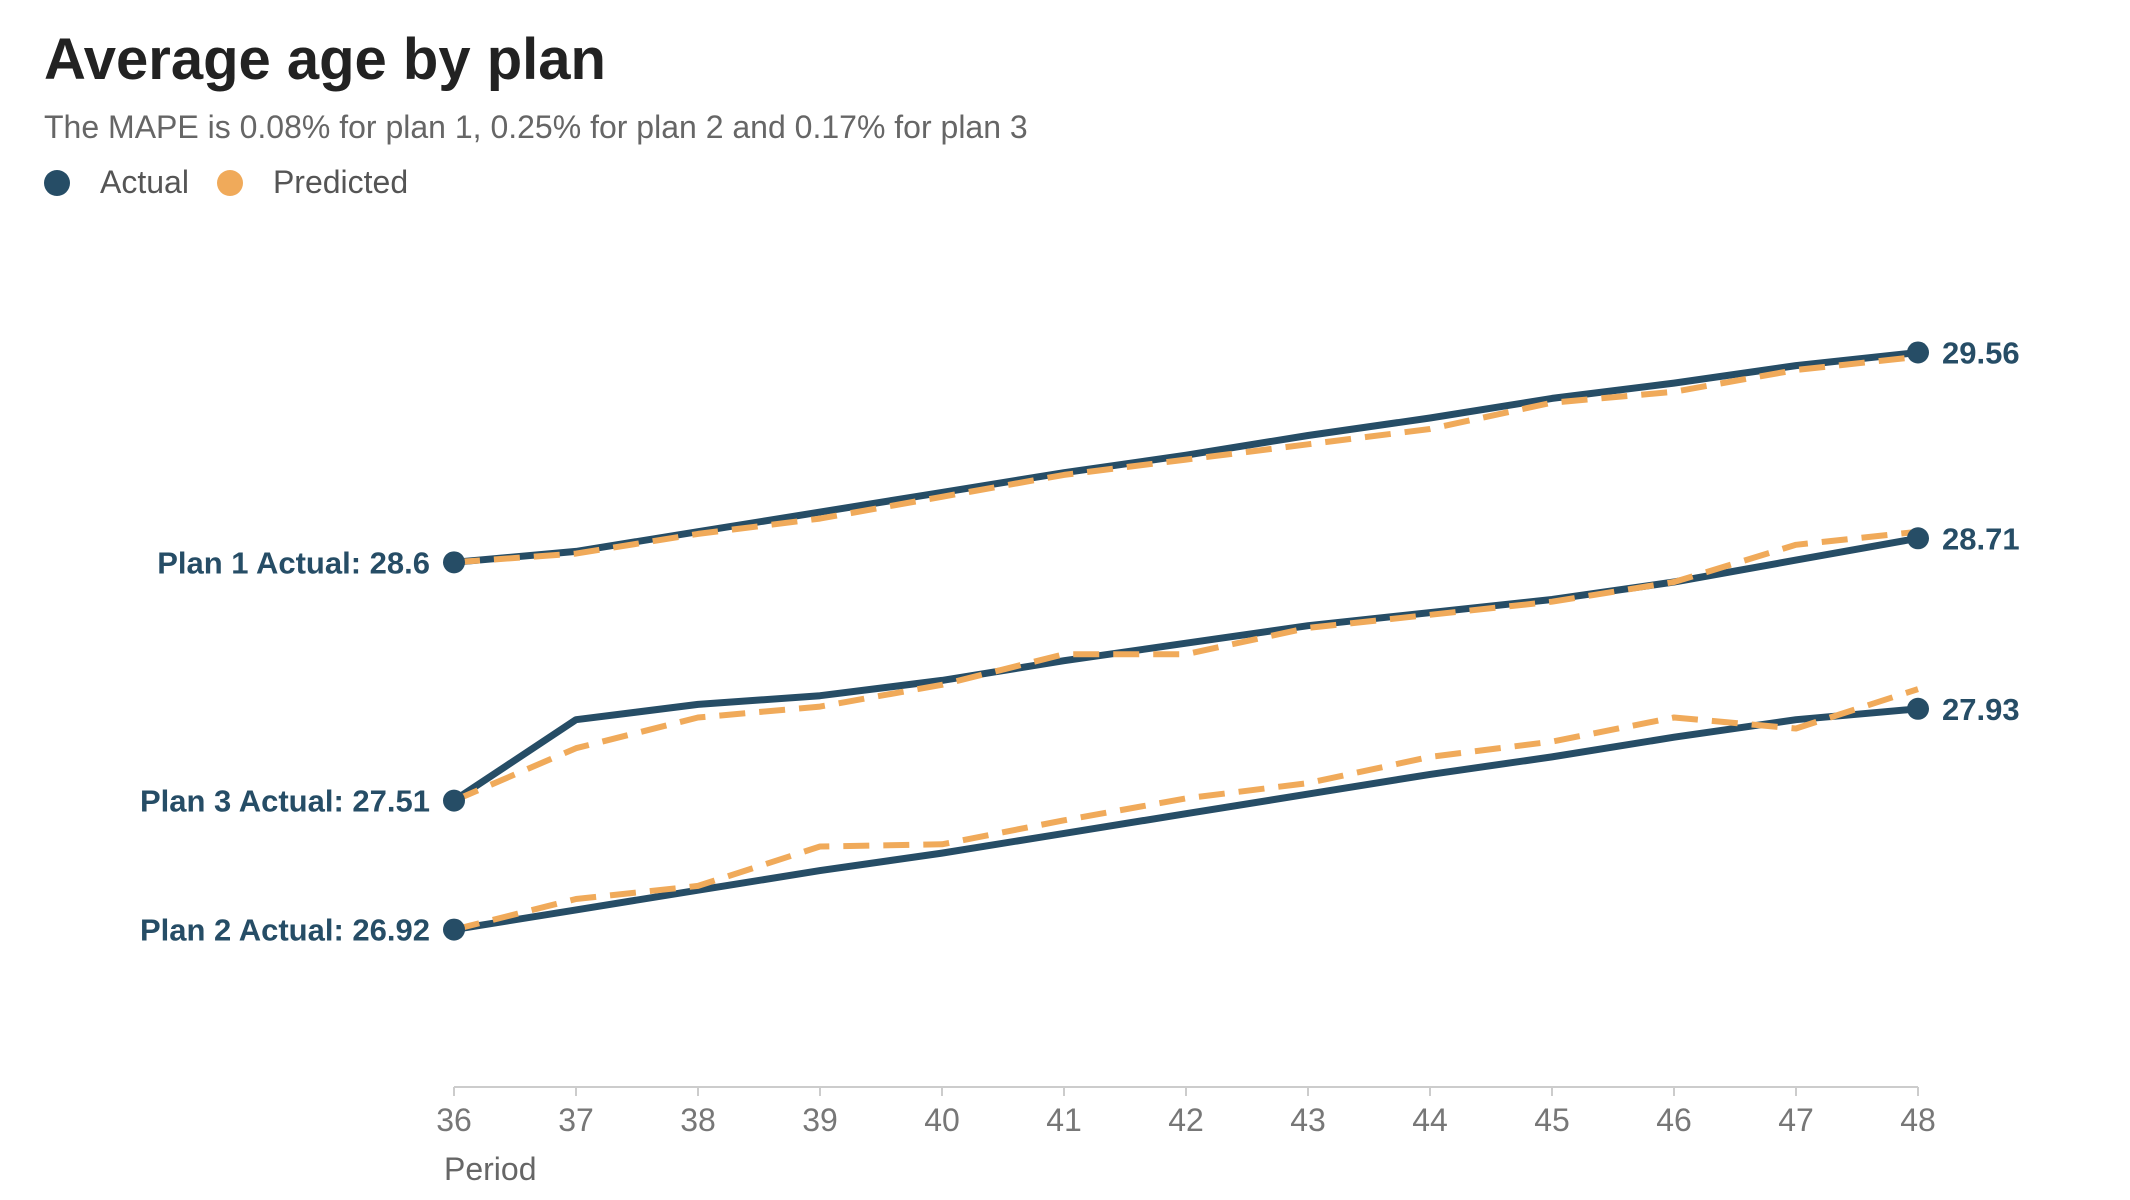 The height and width of the screenshot is (1200, 2130). Describe the element at coordinates (454, 1120) in the screenshot. I see `x-tick-label: 36` at that location.